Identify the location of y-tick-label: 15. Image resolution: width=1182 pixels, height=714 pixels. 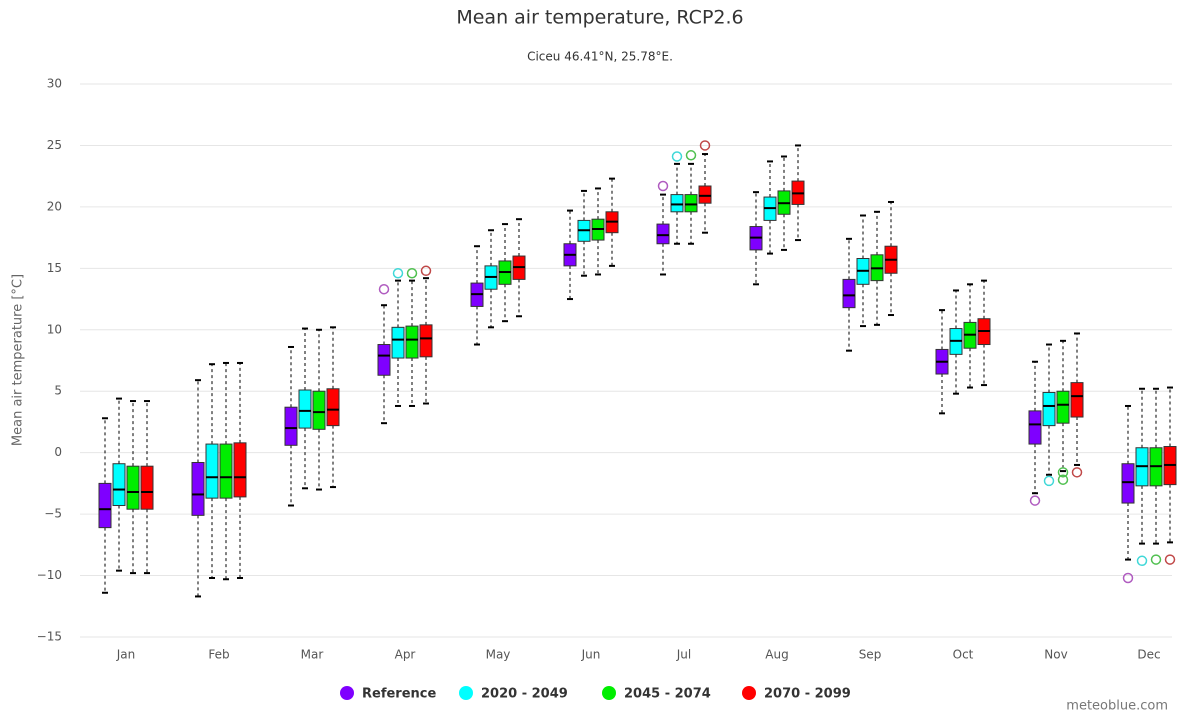
(54, 268).